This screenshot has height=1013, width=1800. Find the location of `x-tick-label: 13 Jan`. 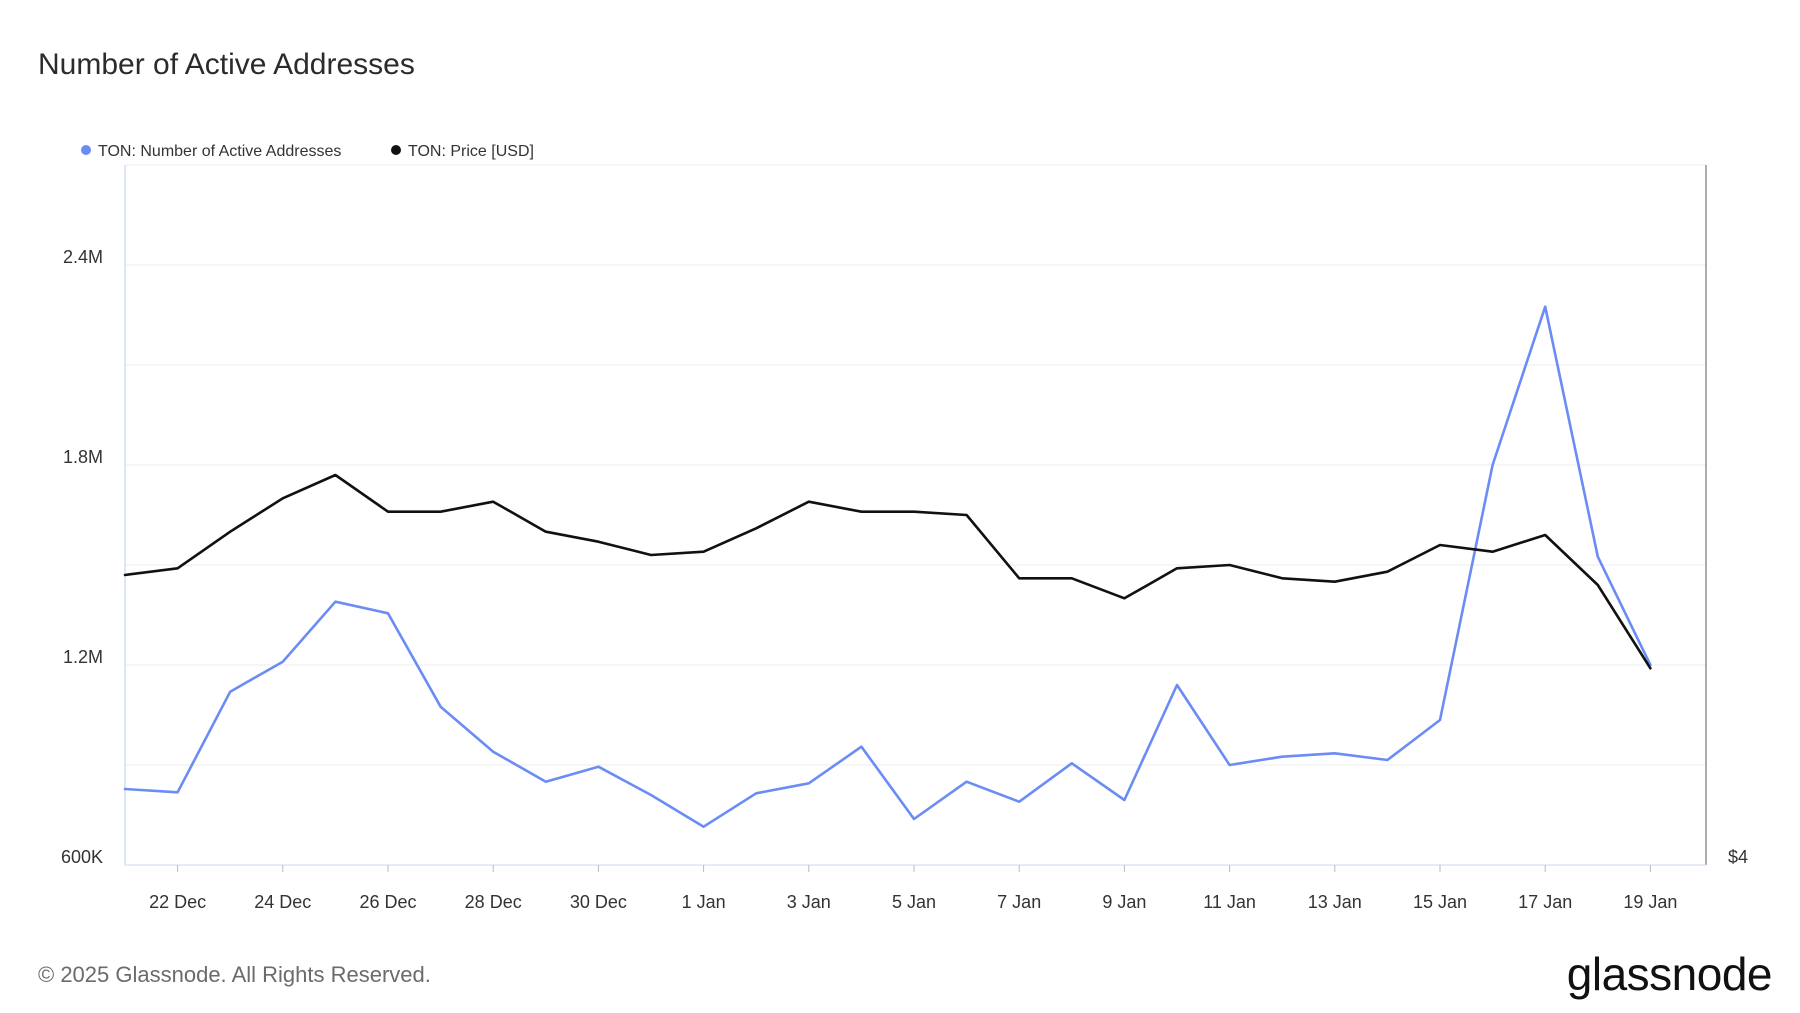

x-tick-label: 13 Jan is located at coordinates (1335, 902).